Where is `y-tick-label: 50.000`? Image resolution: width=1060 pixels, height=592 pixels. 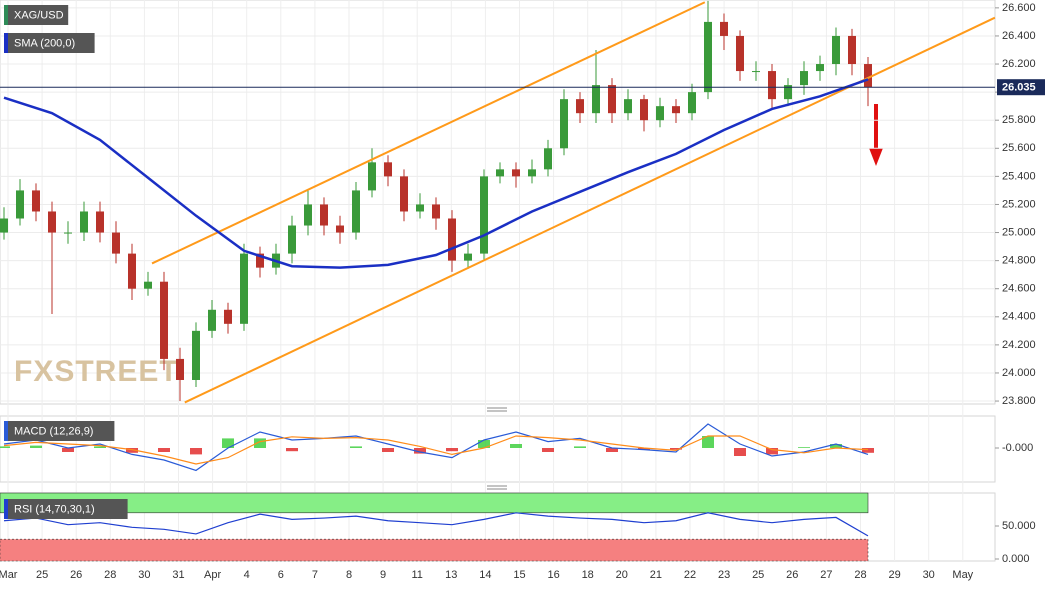
y-tick-label: 50.000 is located at coordinates (1019, 526).